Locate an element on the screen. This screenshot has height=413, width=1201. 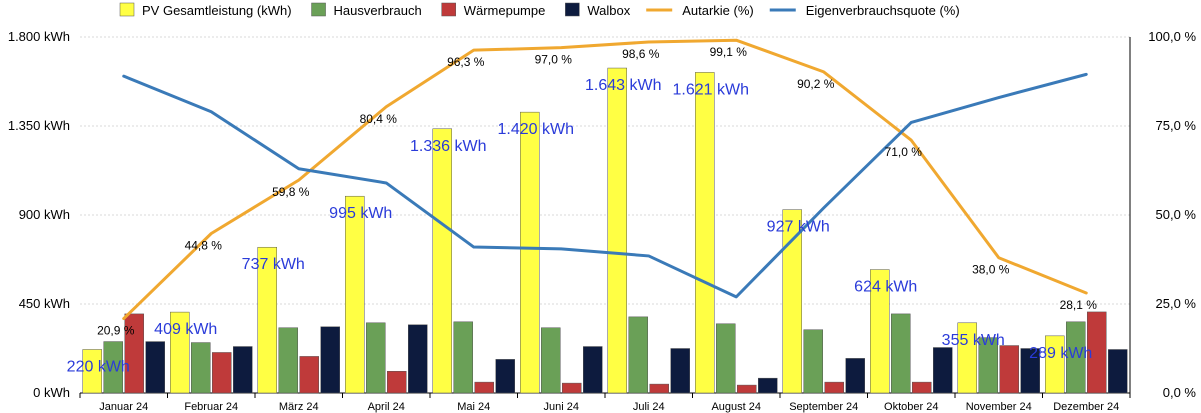
legend-label: PV Gesamtleistung (kWh) is located at coordinates (217, 10).